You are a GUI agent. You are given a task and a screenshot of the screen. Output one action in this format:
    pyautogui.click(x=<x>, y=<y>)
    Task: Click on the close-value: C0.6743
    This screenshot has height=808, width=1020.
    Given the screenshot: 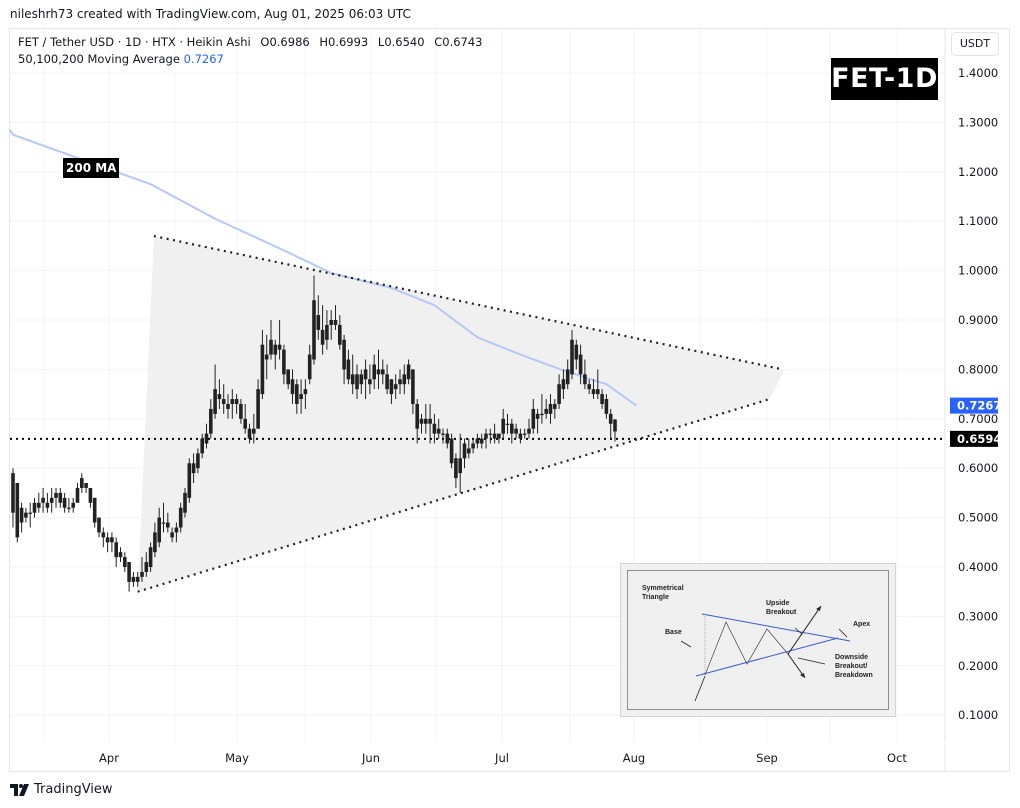 What is the action you would take?
    pyautogui.click(x=458, y=42)
    